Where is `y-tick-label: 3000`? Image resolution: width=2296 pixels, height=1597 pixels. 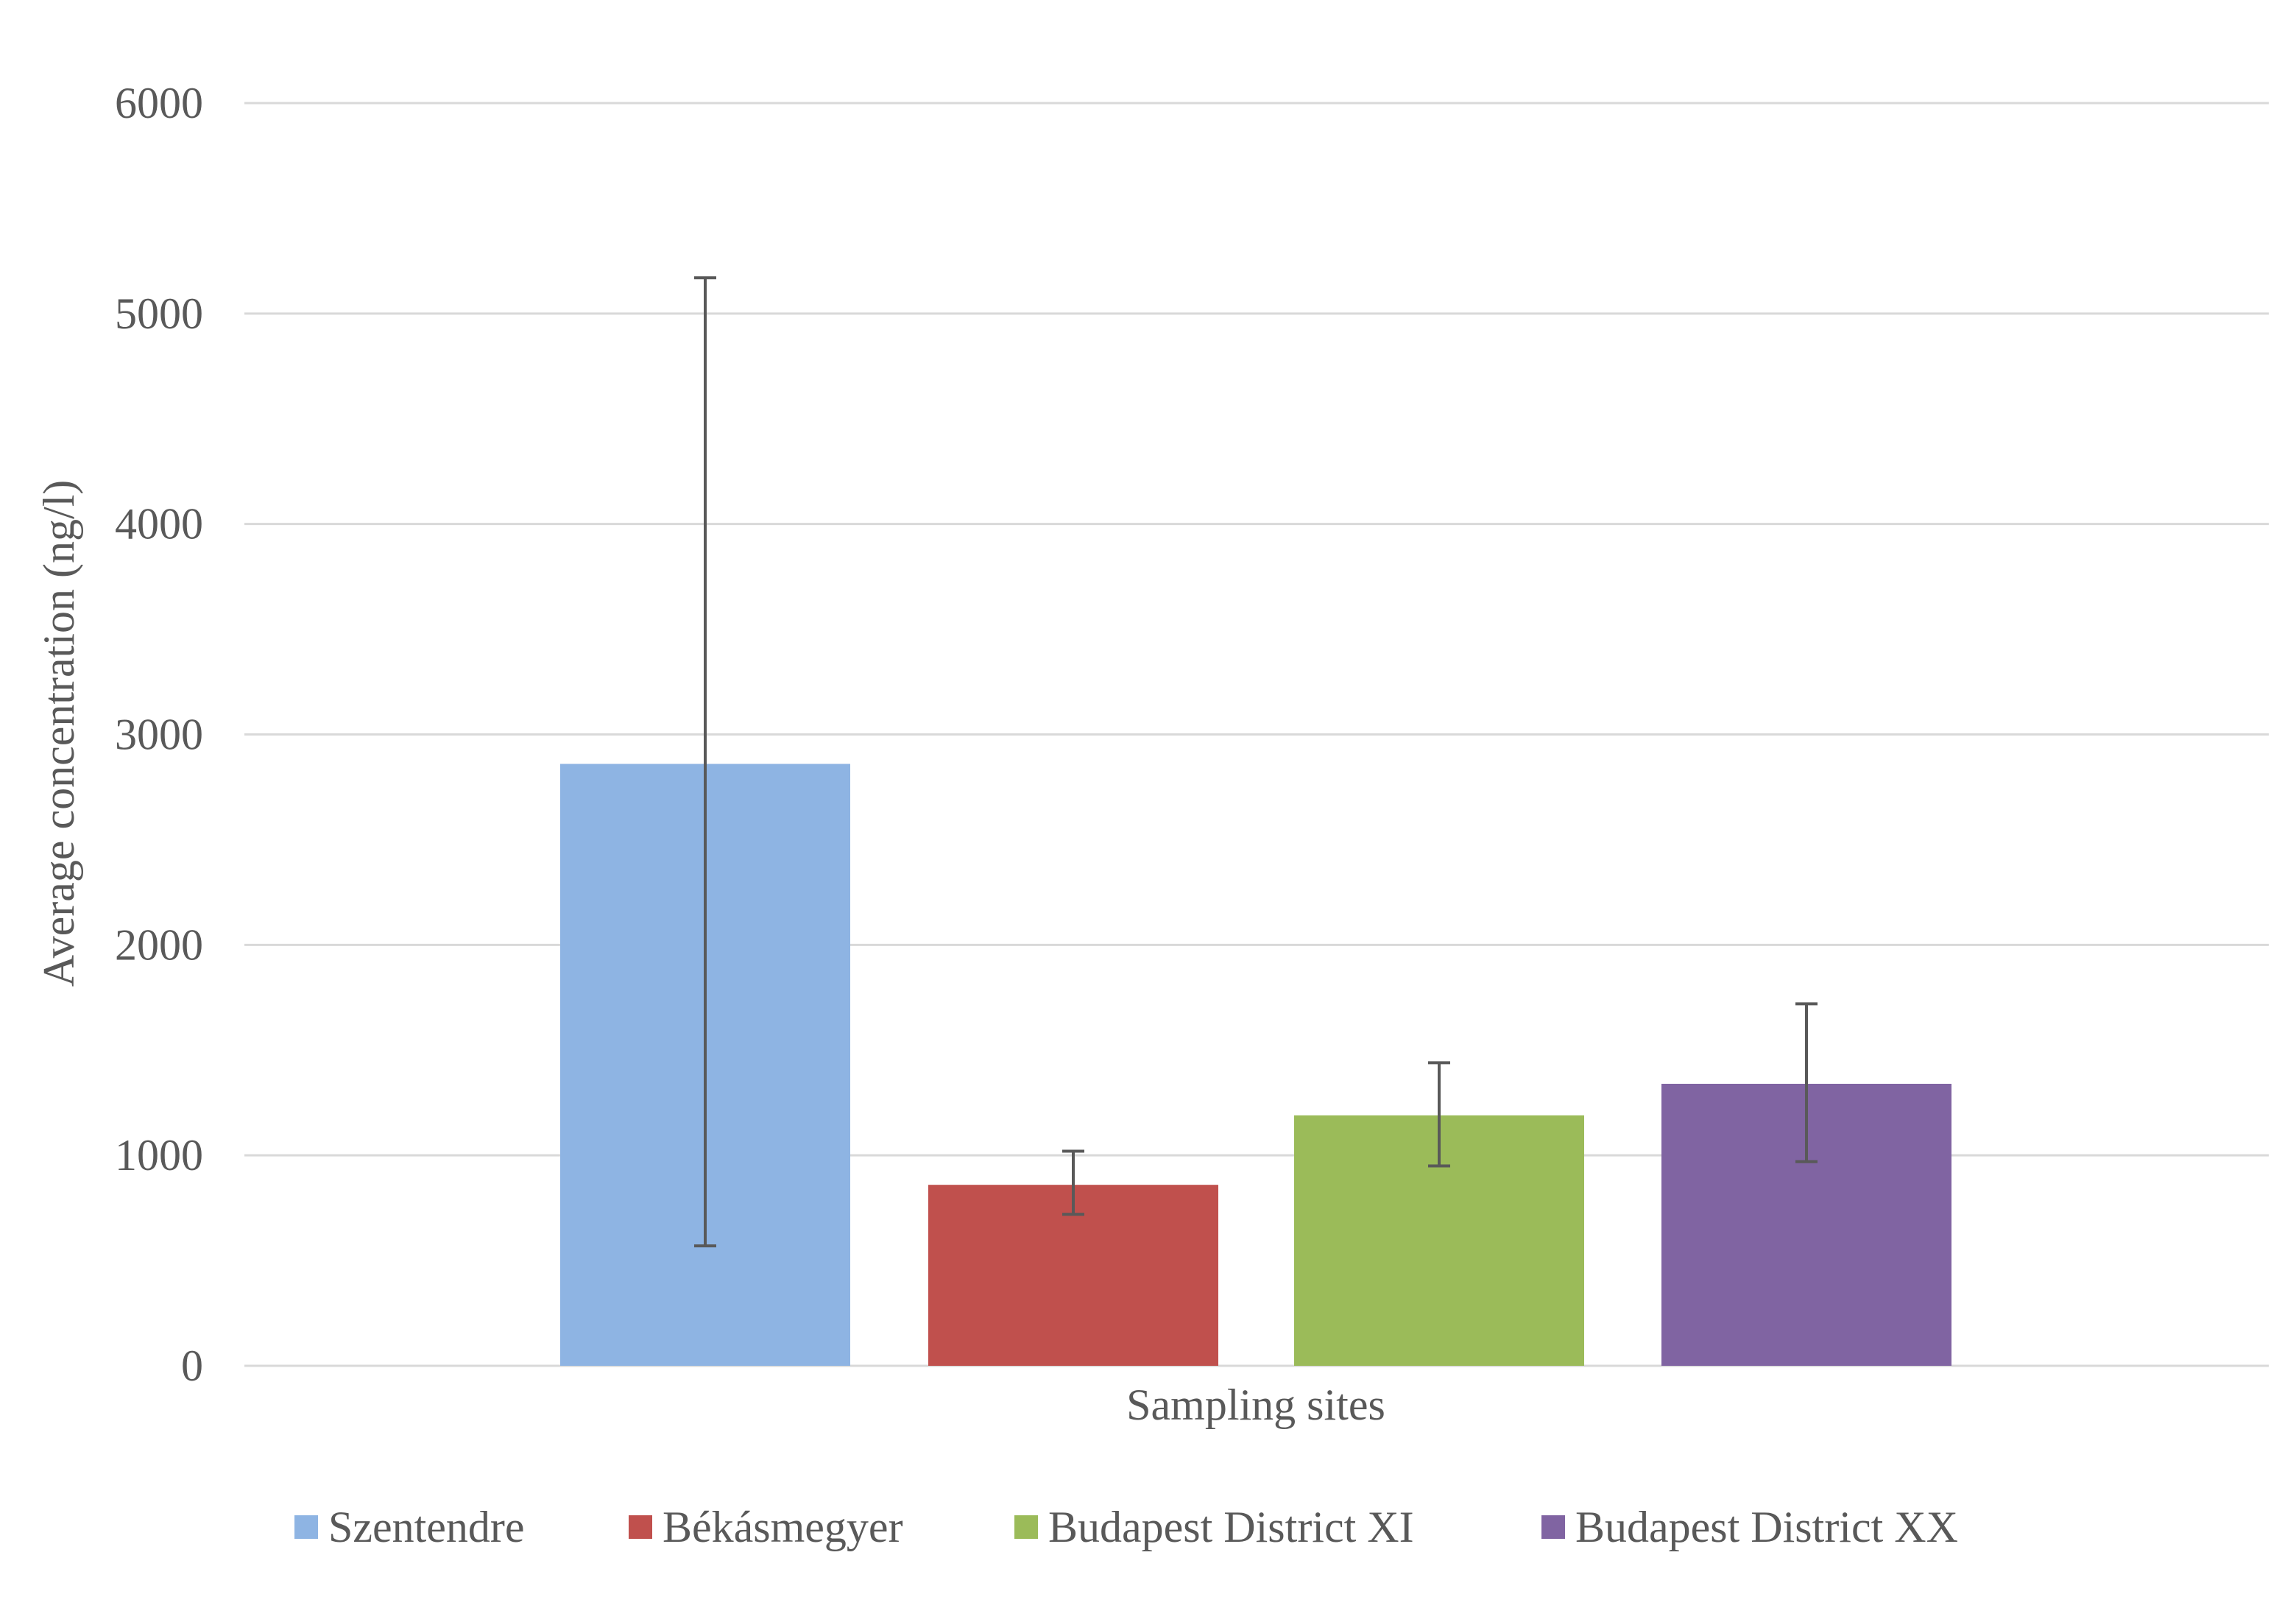 y-tick-label: 3000 is located at coordinates (159, 735).